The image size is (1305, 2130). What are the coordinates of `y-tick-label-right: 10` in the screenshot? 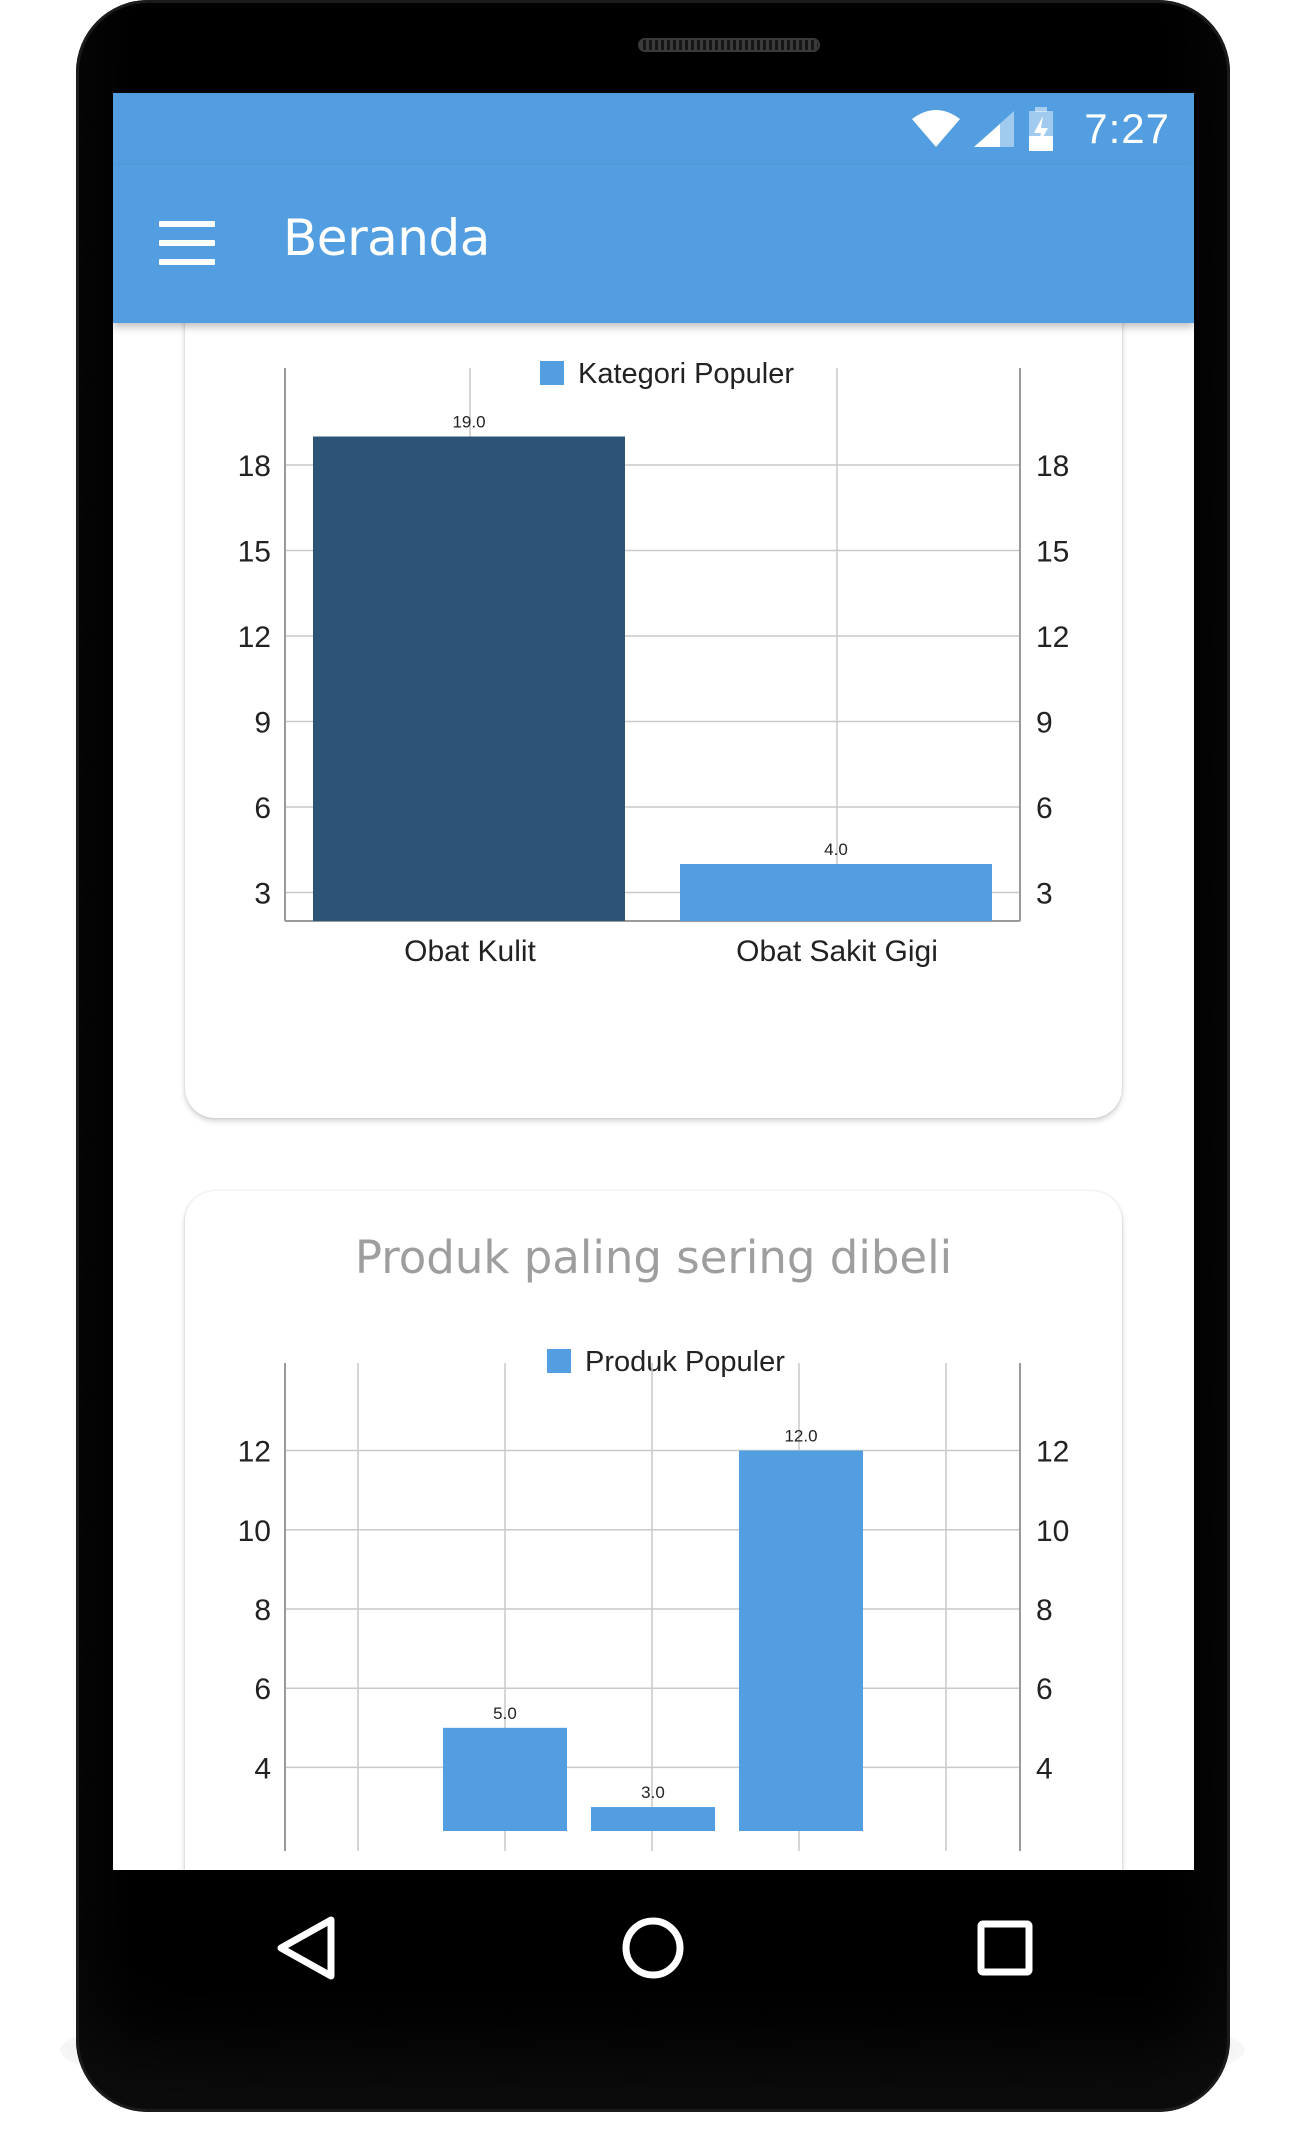 It's located at (1052, 1531).